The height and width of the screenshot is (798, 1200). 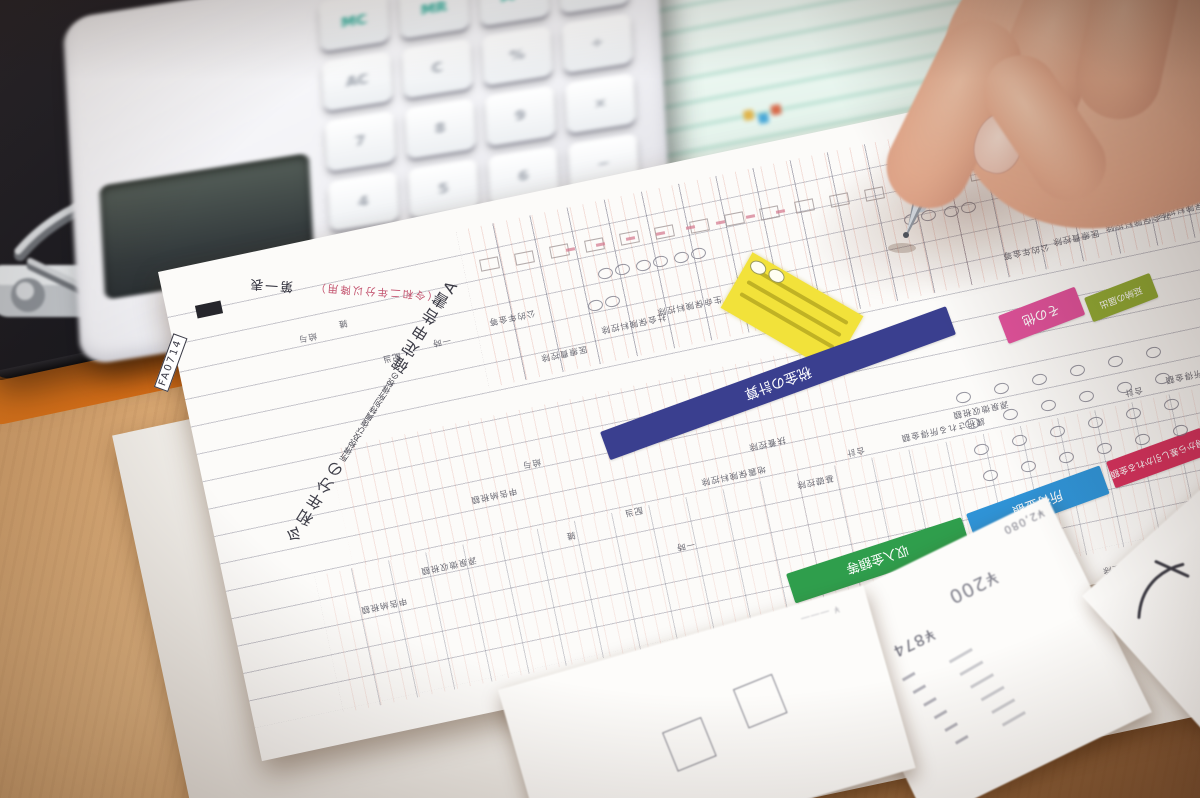 I want to click on calculator-key: ×, so click(x=600, y=103).